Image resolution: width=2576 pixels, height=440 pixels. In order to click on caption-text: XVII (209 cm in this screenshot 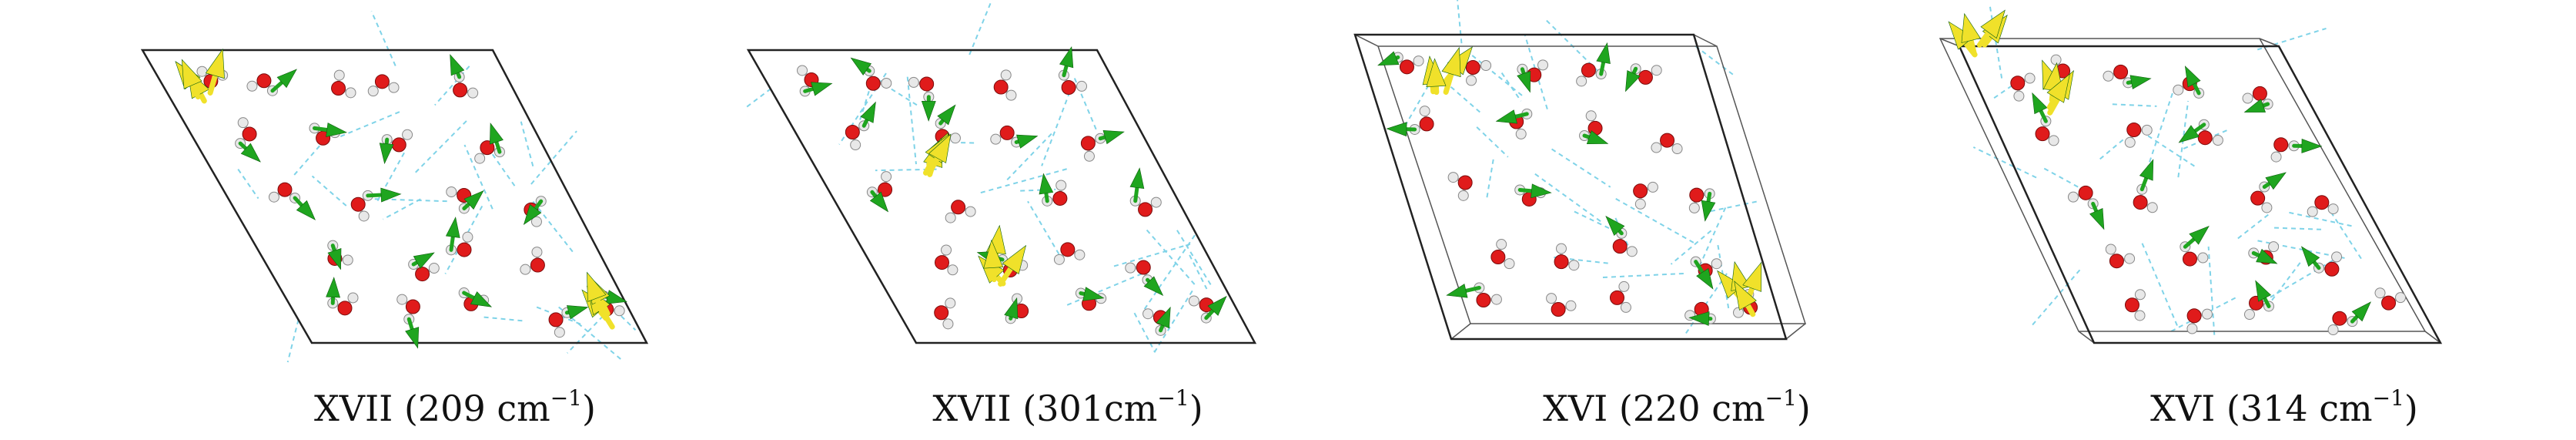, I will do `click(432, 408)`.